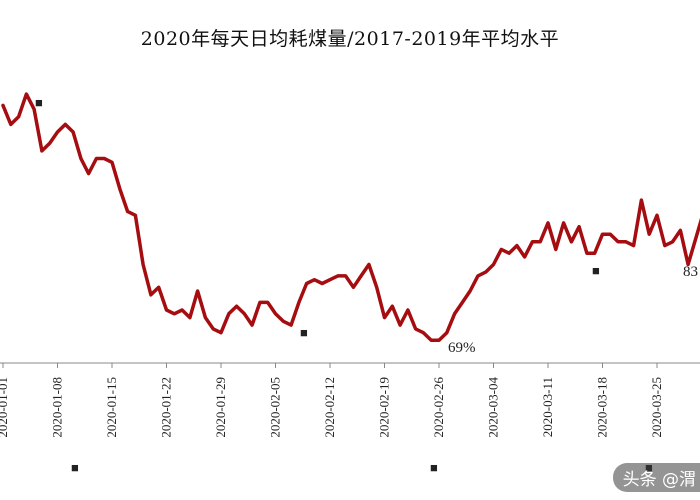  I want to click on x-tick-label: 2020-03-18, so click(602, 407).